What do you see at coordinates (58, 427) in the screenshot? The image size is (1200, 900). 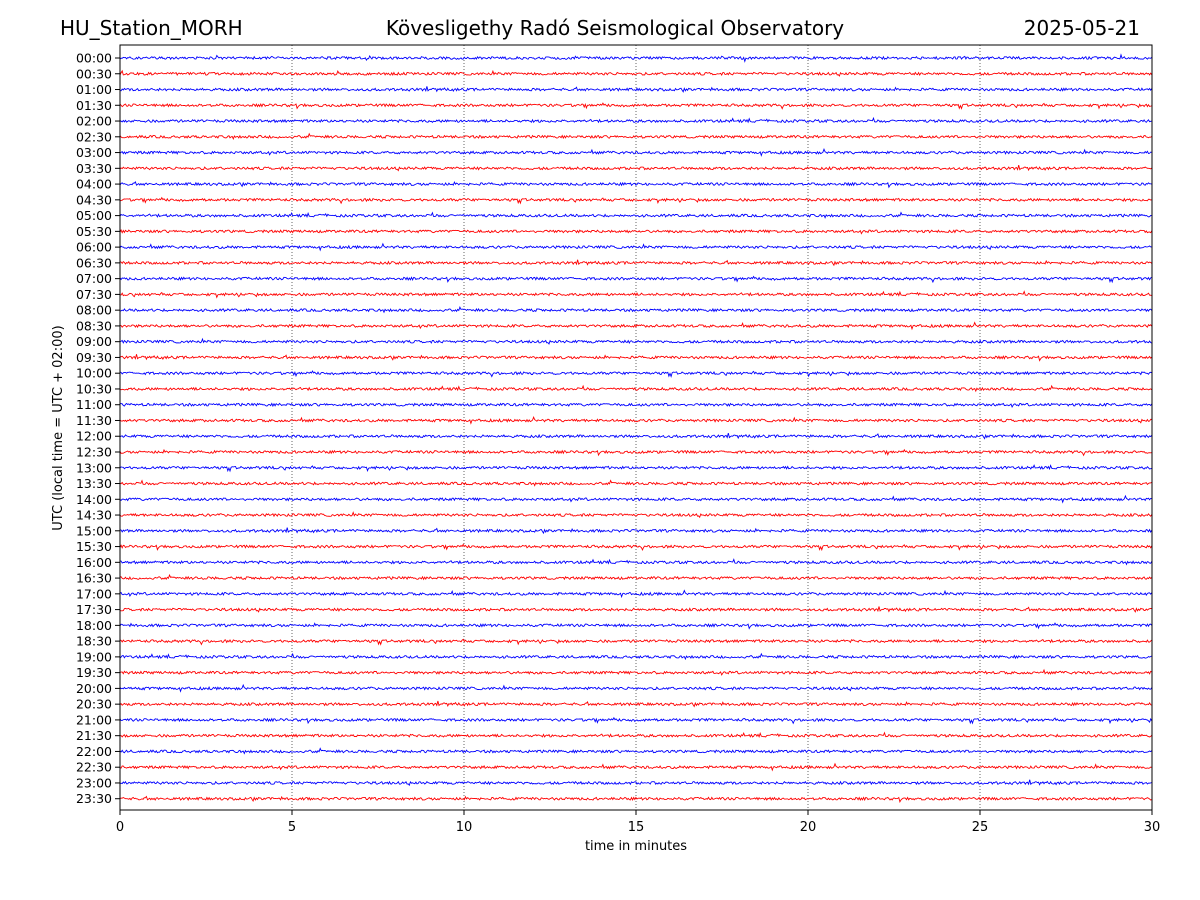 I see `y-axis-label: UTC (local time = UTC + 02:00)` at bounding box center [58, 427].